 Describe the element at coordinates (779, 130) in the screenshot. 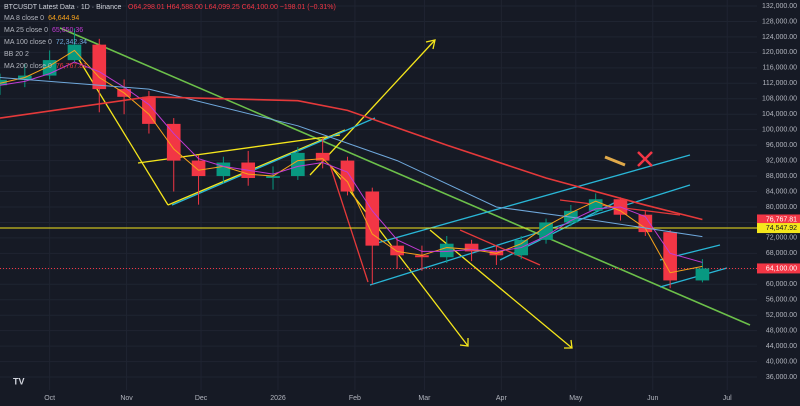

I see `y-tick-label: 100,000.00` at that location.